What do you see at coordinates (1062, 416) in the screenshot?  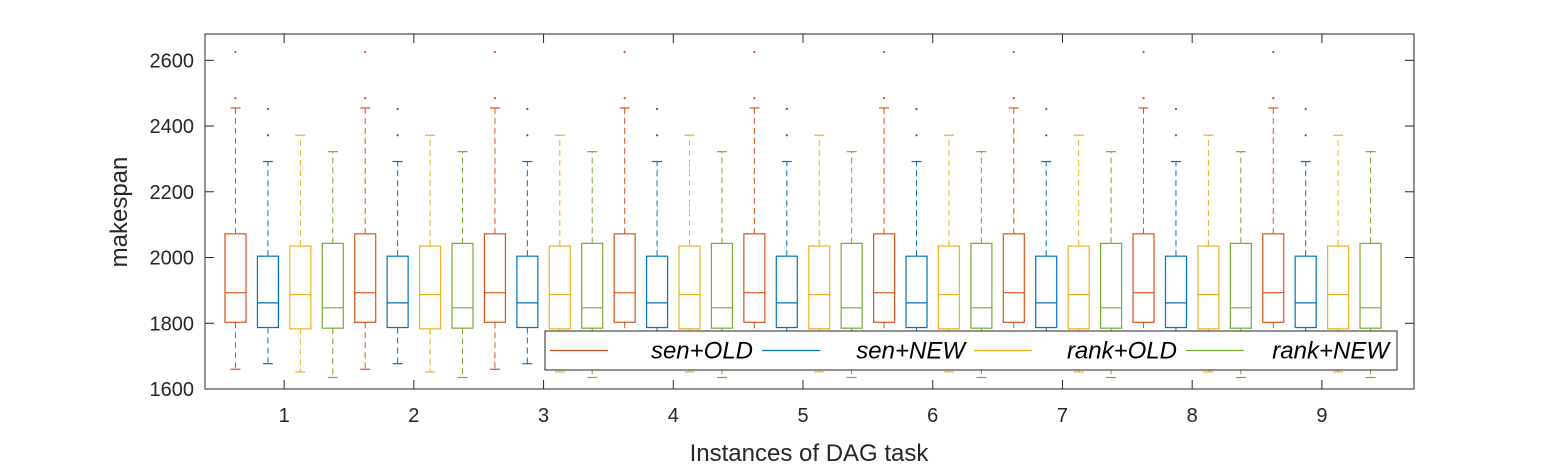 I see `x-tick-label: 7` at bounding box center [1062, 416].